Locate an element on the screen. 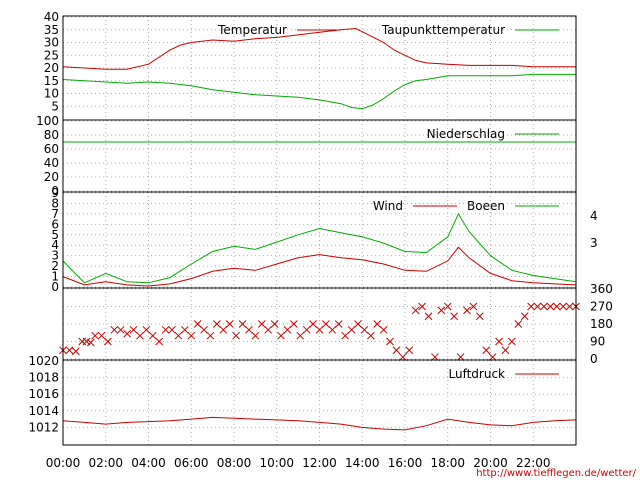  y2-tick-label: 3 is located at coordinates (594, 243).